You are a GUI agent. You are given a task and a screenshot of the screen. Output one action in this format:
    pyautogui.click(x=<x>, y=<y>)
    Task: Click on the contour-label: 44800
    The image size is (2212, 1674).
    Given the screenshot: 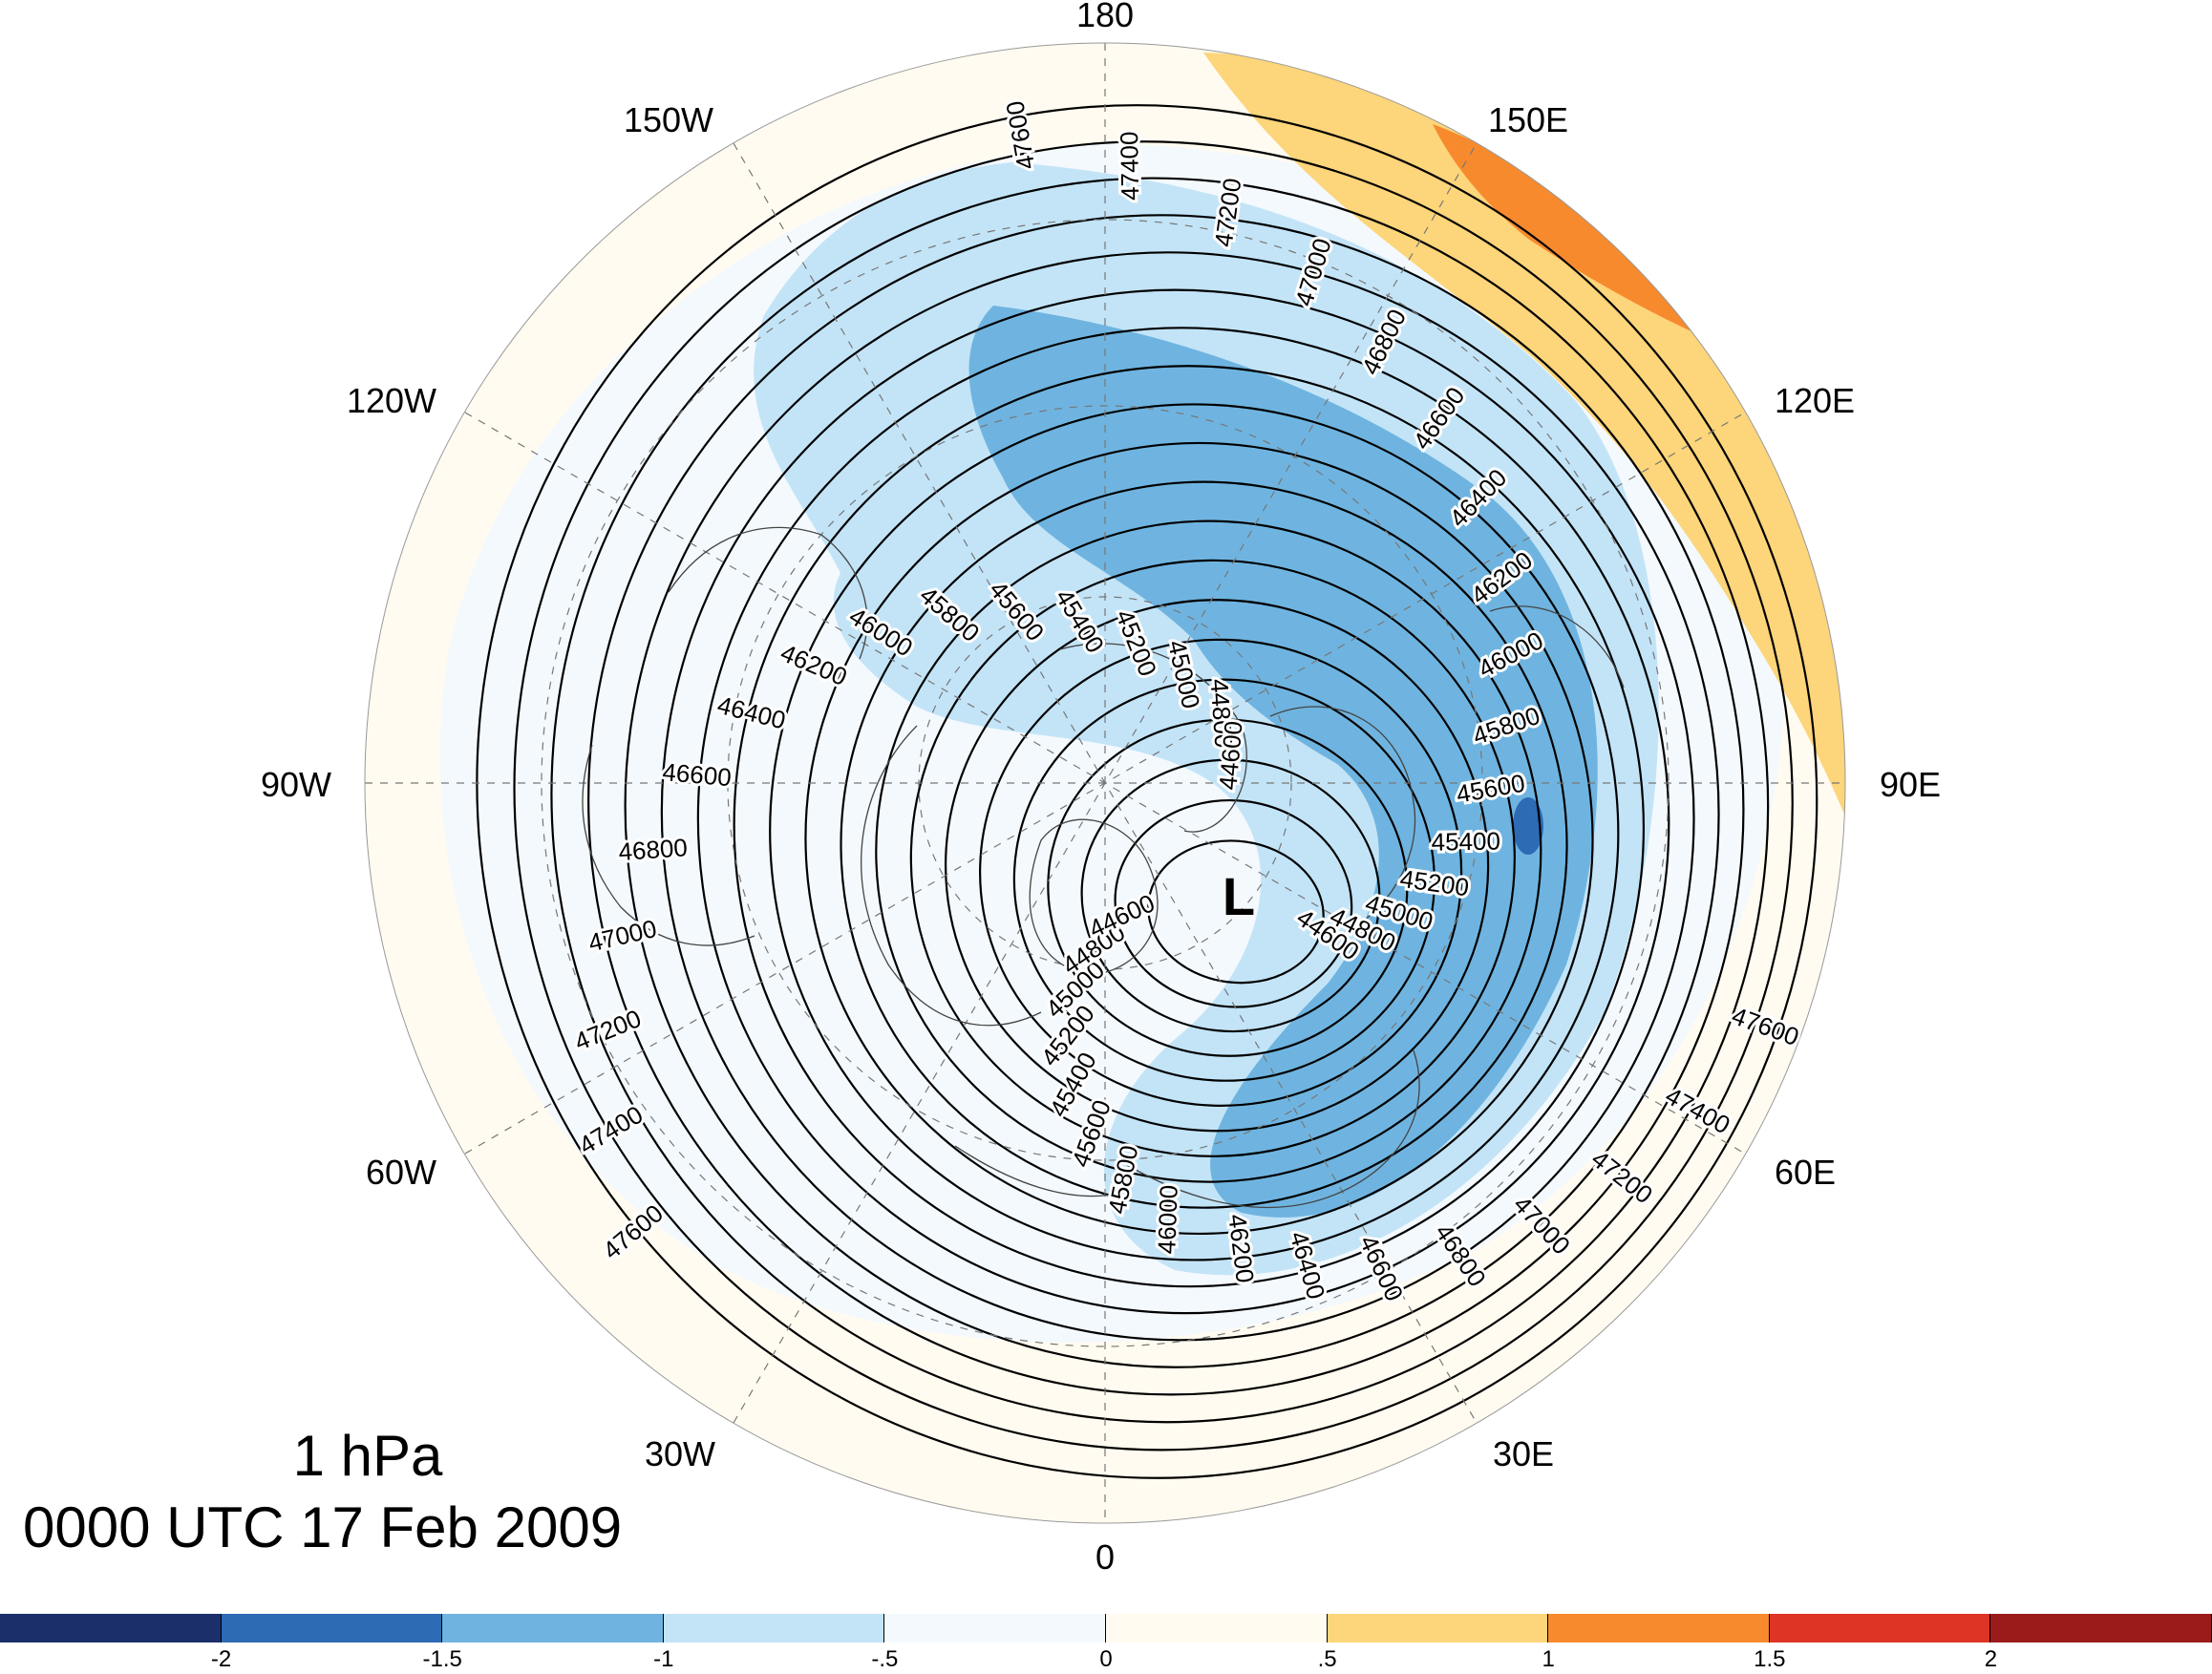 What is the action you would take?
    pyautogui.click(x=1221, y=713)
    